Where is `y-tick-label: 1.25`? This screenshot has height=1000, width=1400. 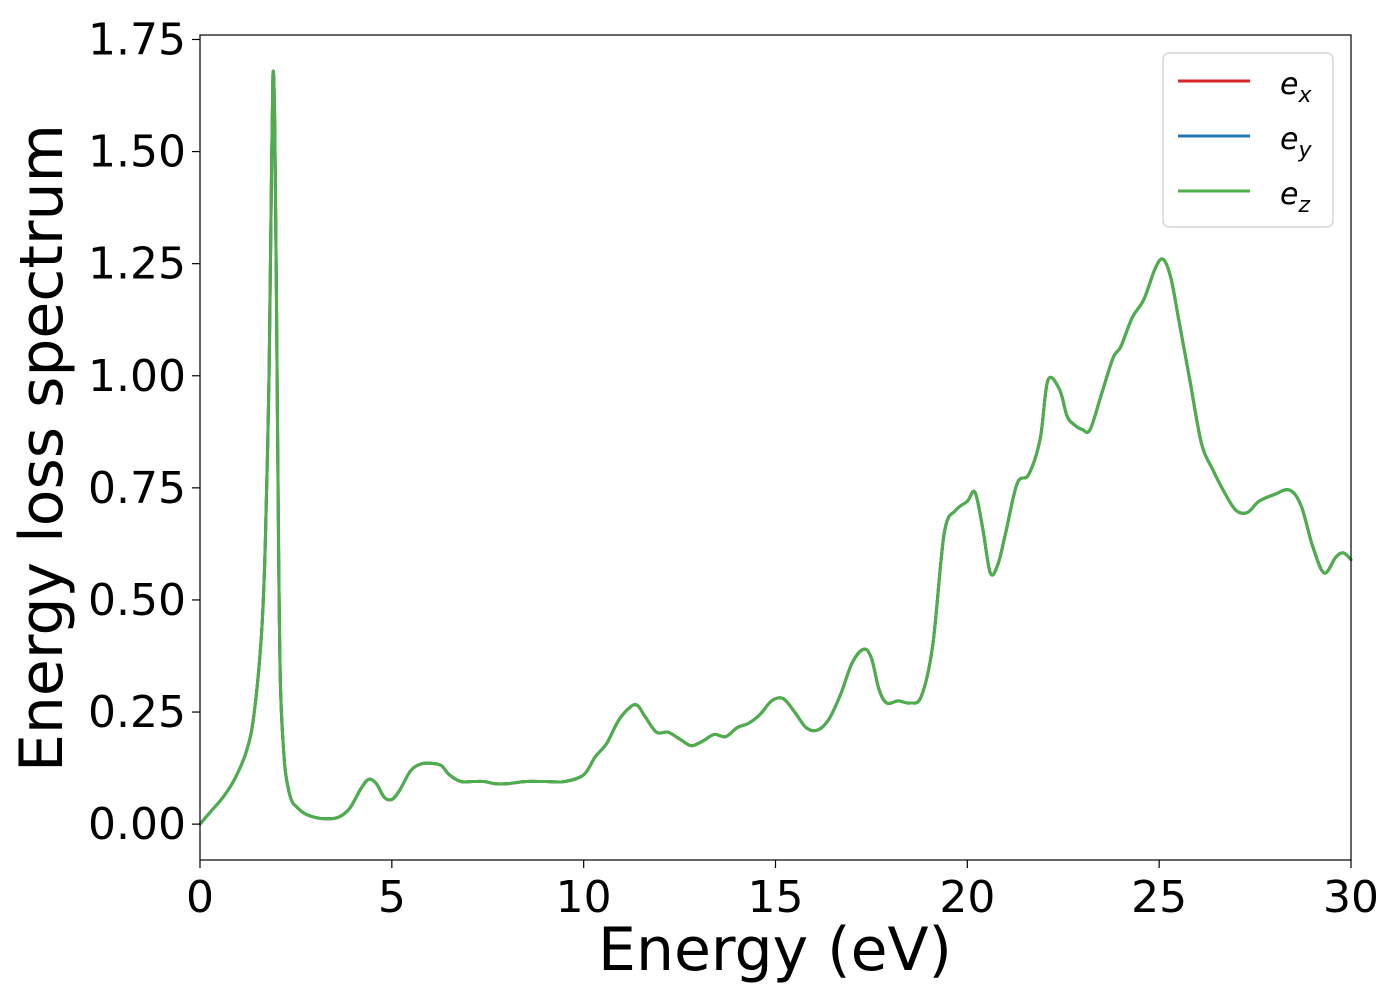 y-tick-label: 1.25 is located at coordinates (137, 264).